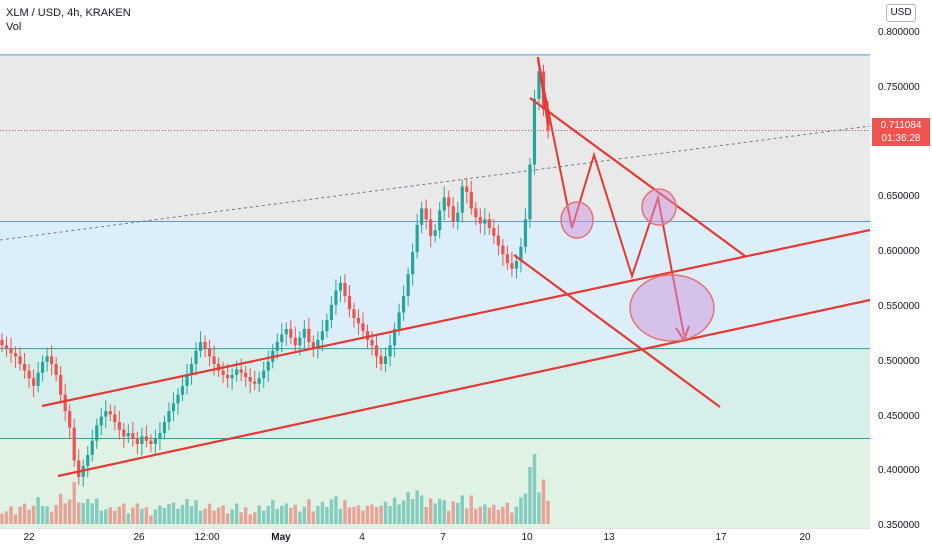  What do you see at coordinates (901, 138) in the screenshot?
I see `bar-countdown: 01:36:28` at bounding box center [901, 138].